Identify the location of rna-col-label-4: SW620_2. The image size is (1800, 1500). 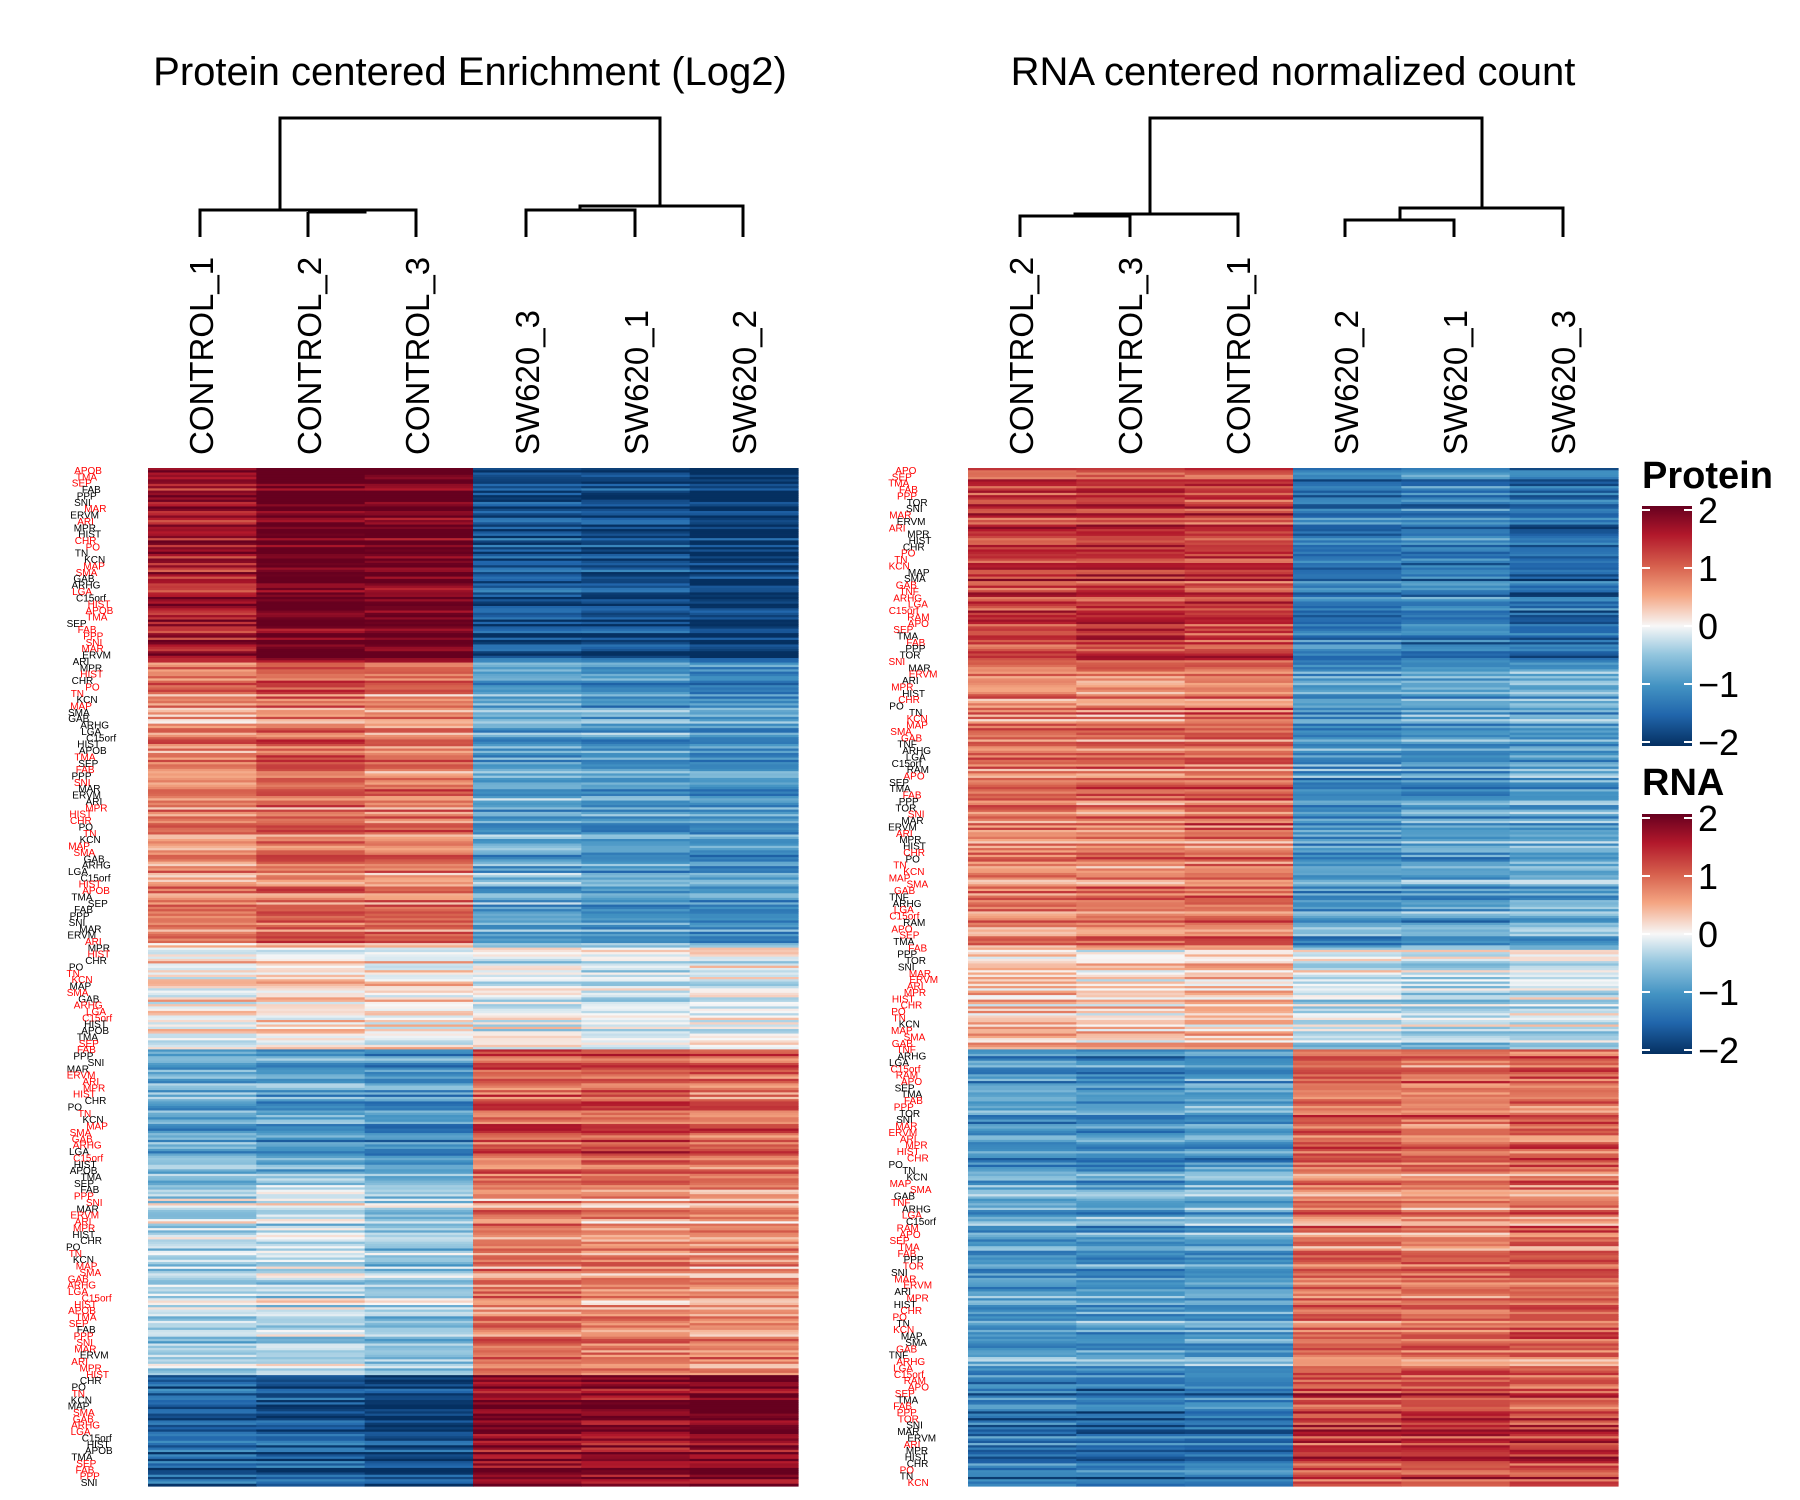
(1346, 382).